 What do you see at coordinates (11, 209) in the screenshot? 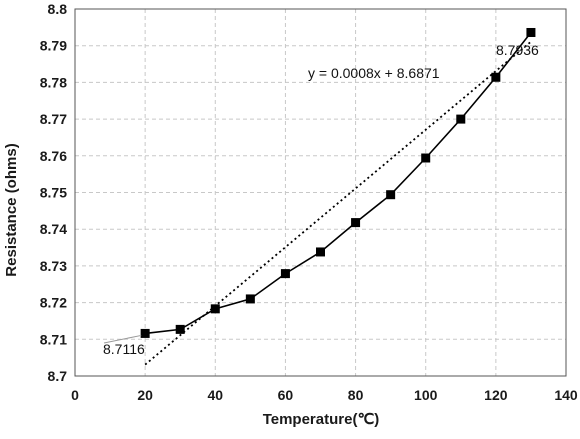
I see `y-axis-title: Resistance (ohms)` at bounding box center [11, 209].